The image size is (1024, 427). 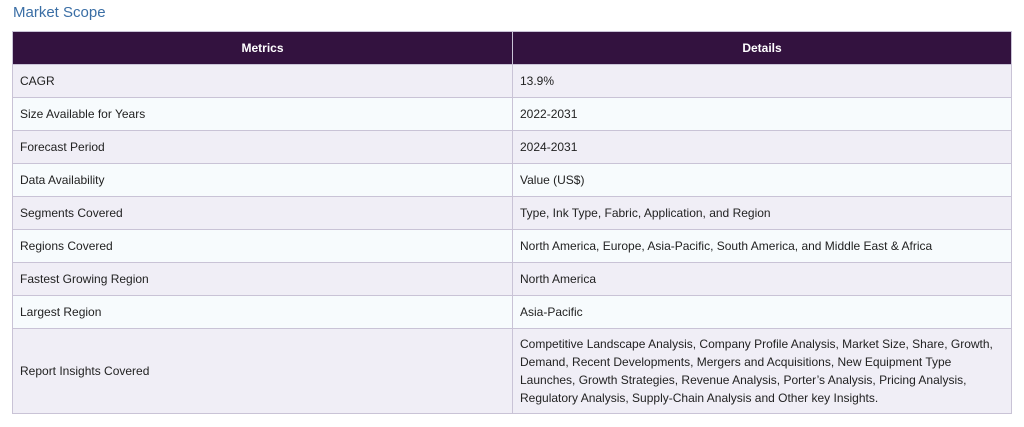 What do you see at coordinates (262, 371) in the screenshot?
I see `metric-cell: Report Insights Covered` at bounding box center [262, 371].